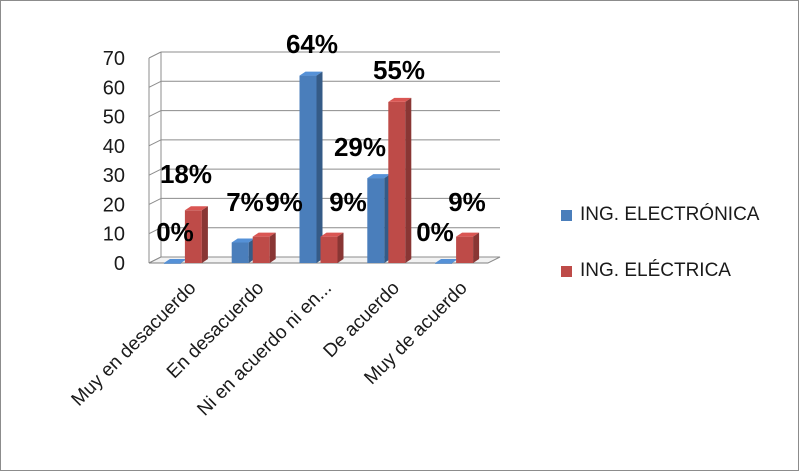  I want to click on y-tick-label: 10, so click(114, 235).